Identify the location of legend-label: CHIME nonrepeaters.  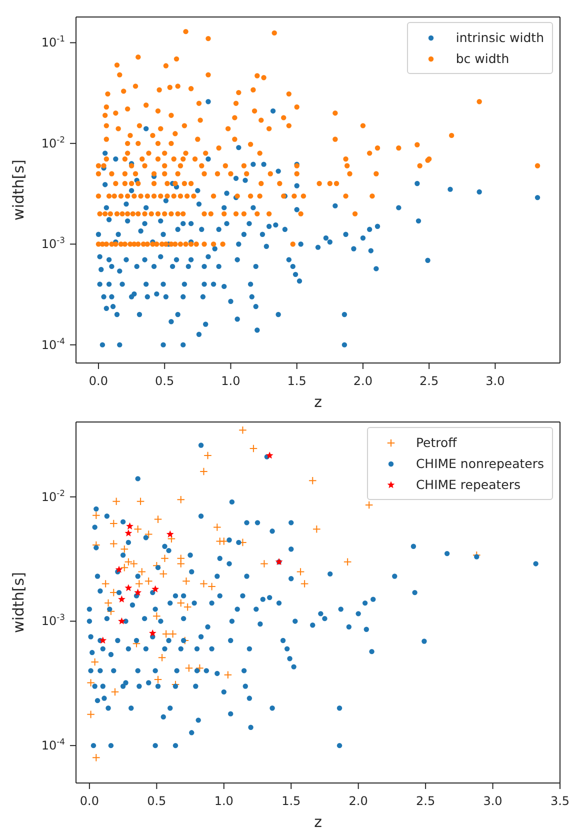
(480, 463).